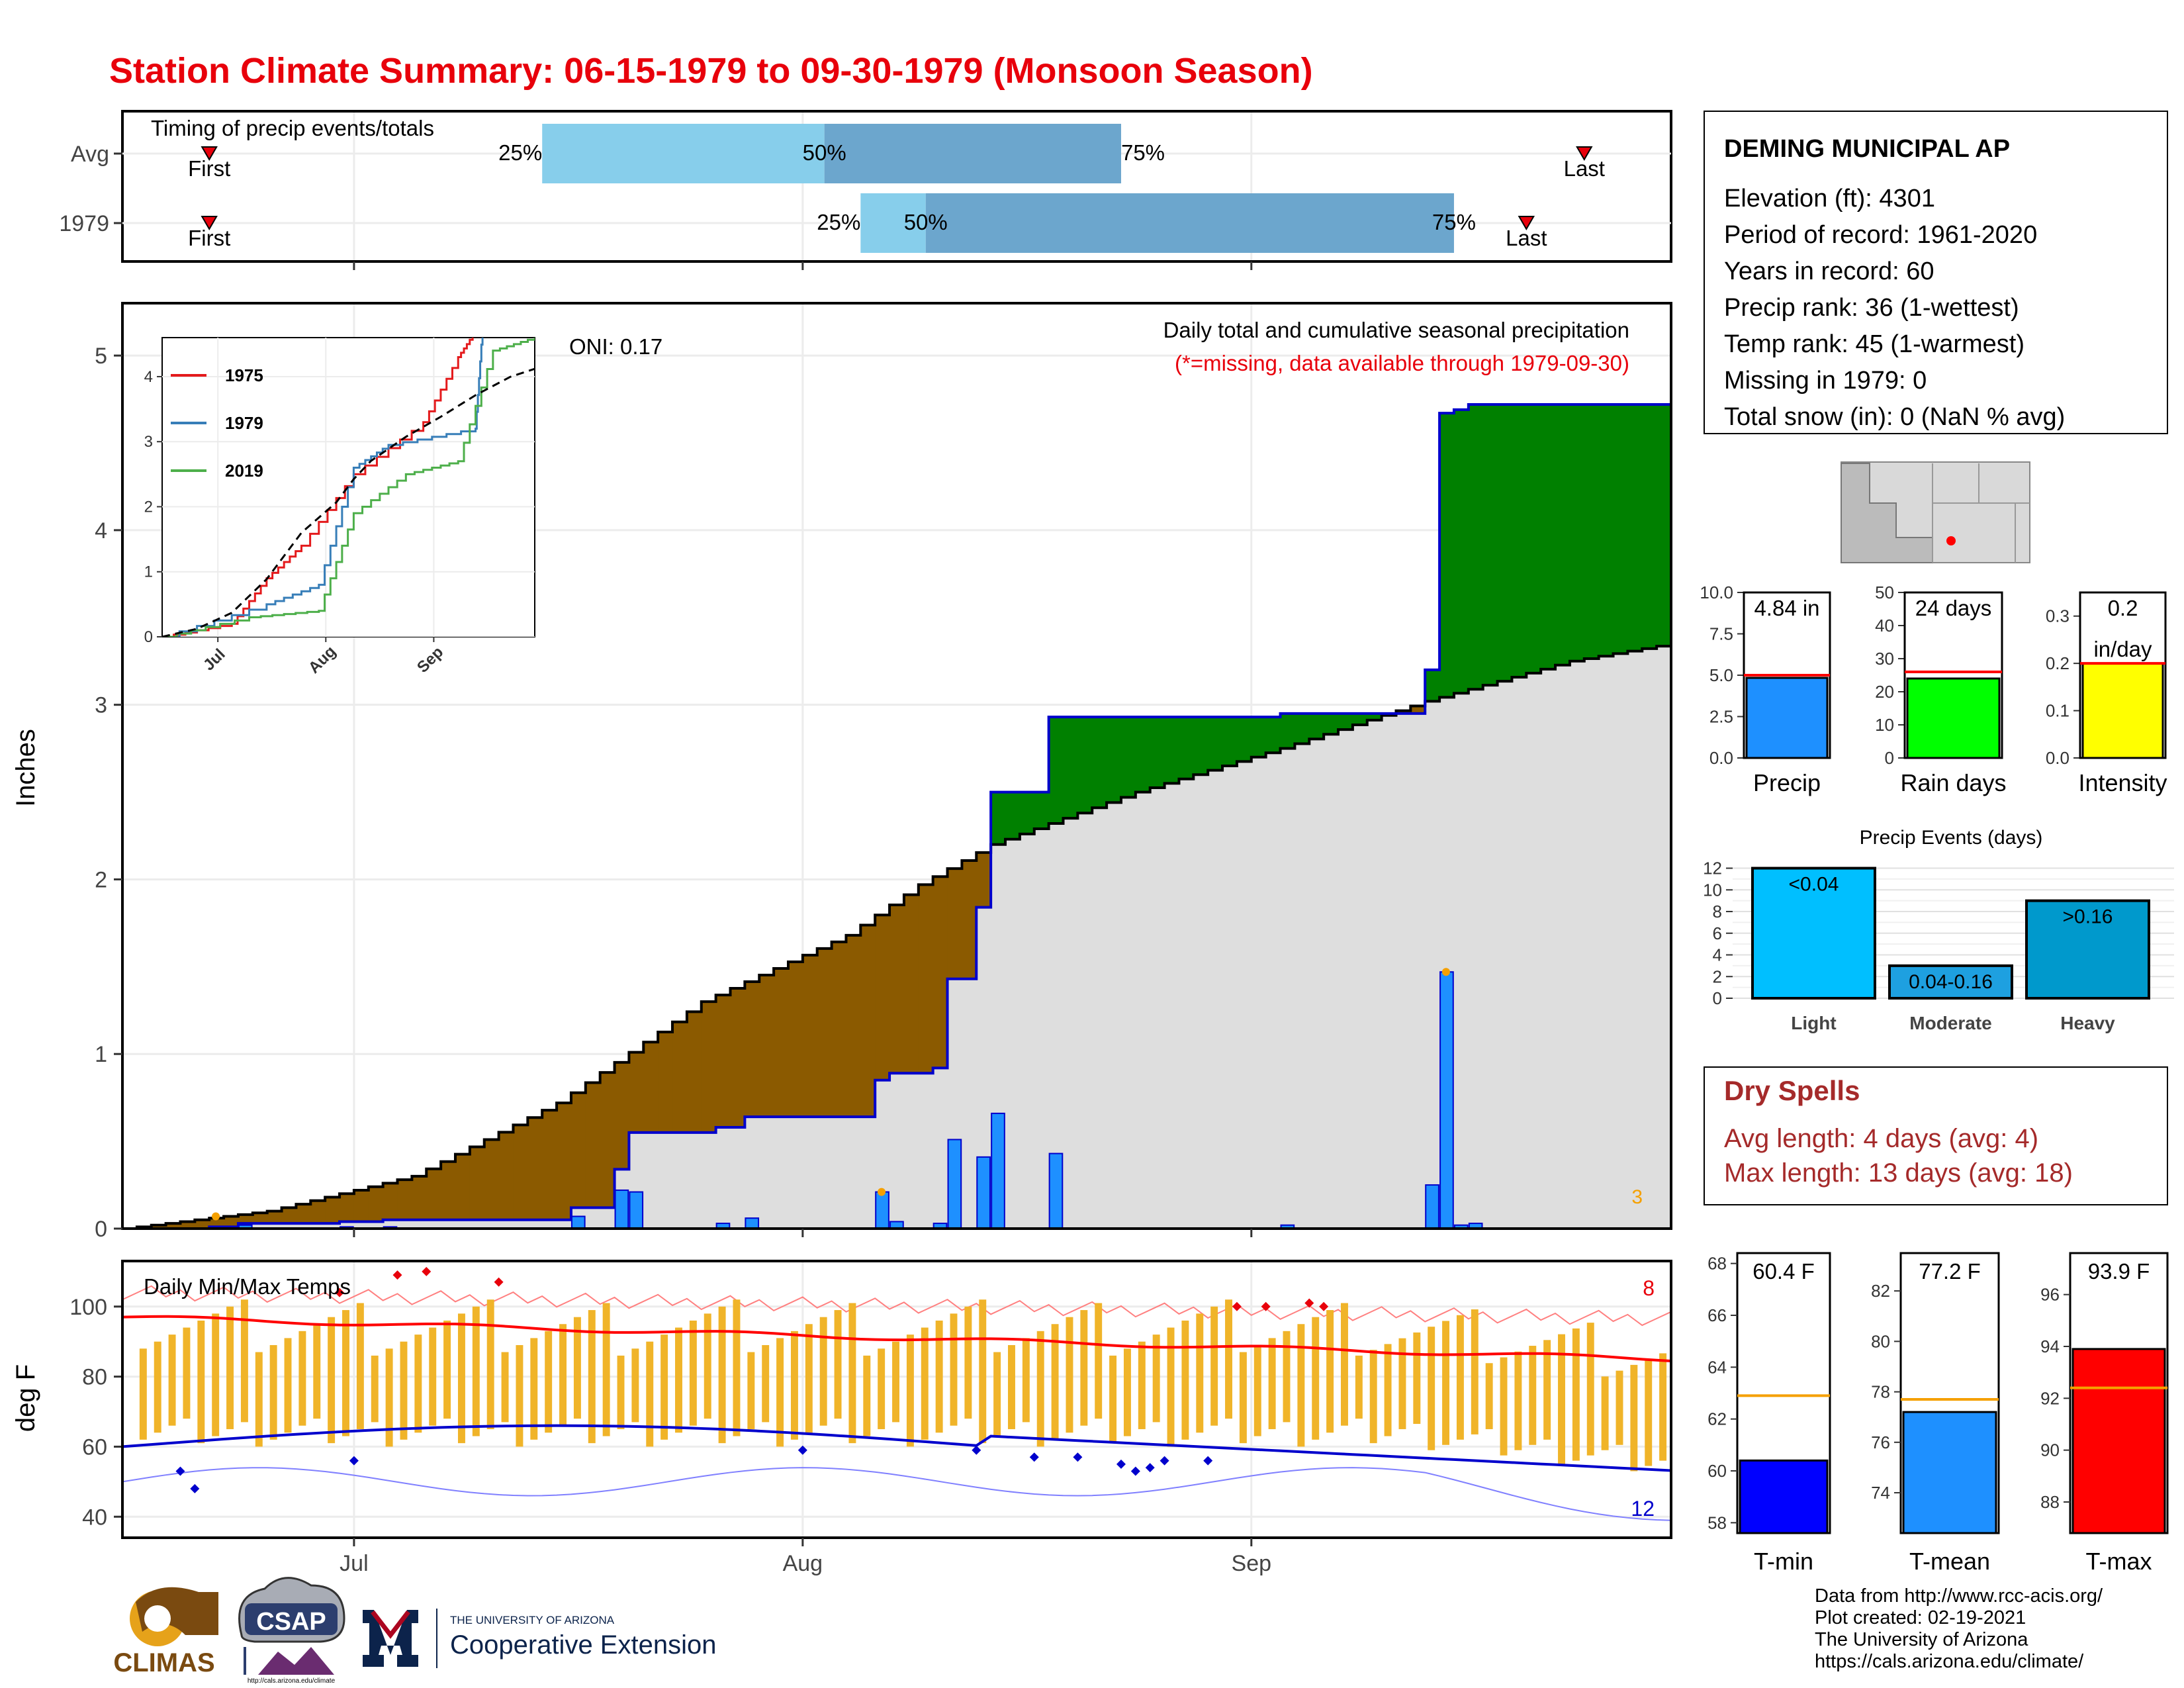 The image size is (2184, 1688). What do you see at coordinates (1717, 1315) in the screenshot?
I see `temp-bar-ytick-label: 66` at bounding box center [1717, 1315].